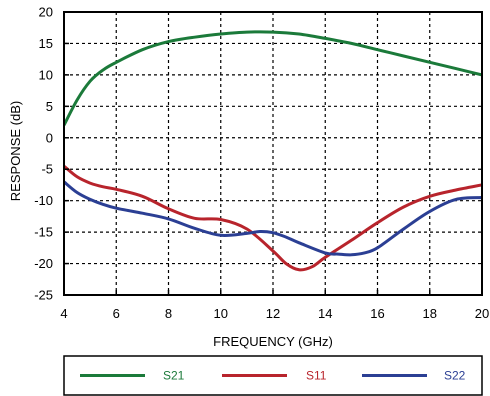  What do you see at coordinates (46, 43) in the screenshot?
I see `y-tick-label: 15` at bounding box center [46, 43].